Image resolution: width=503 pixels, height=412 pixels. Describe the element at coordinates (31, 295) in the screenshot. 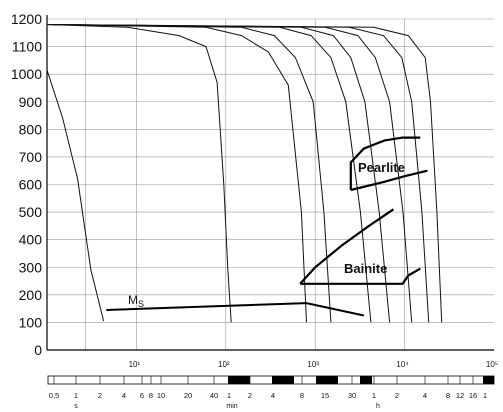

I see `y-tick-label: 200` at that location.